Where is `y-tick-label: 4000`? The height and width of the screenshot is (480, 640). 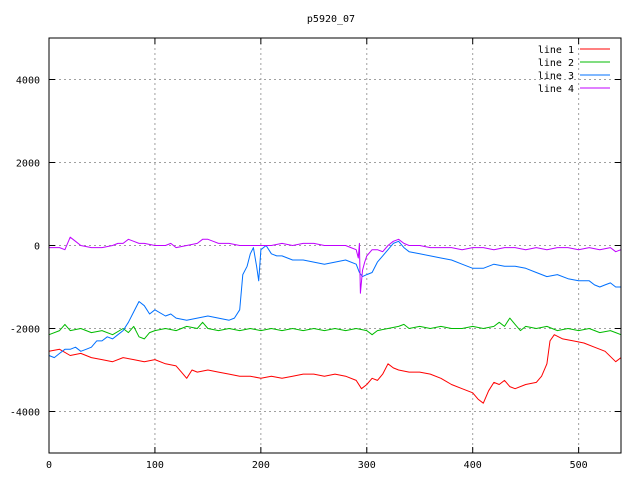
y-tick-label: 4000 is located at coordinates (28, 81).